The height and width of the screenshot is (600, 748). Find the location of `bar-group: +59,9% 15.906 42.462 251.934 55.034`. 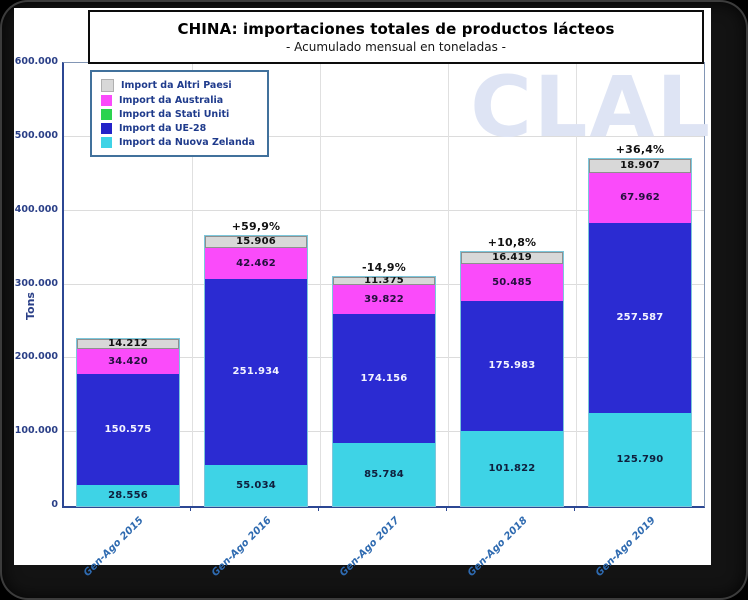

bar-group: +59,9% 15.906 42.462 251.934 55.034 is located at coordinates (256, 285).